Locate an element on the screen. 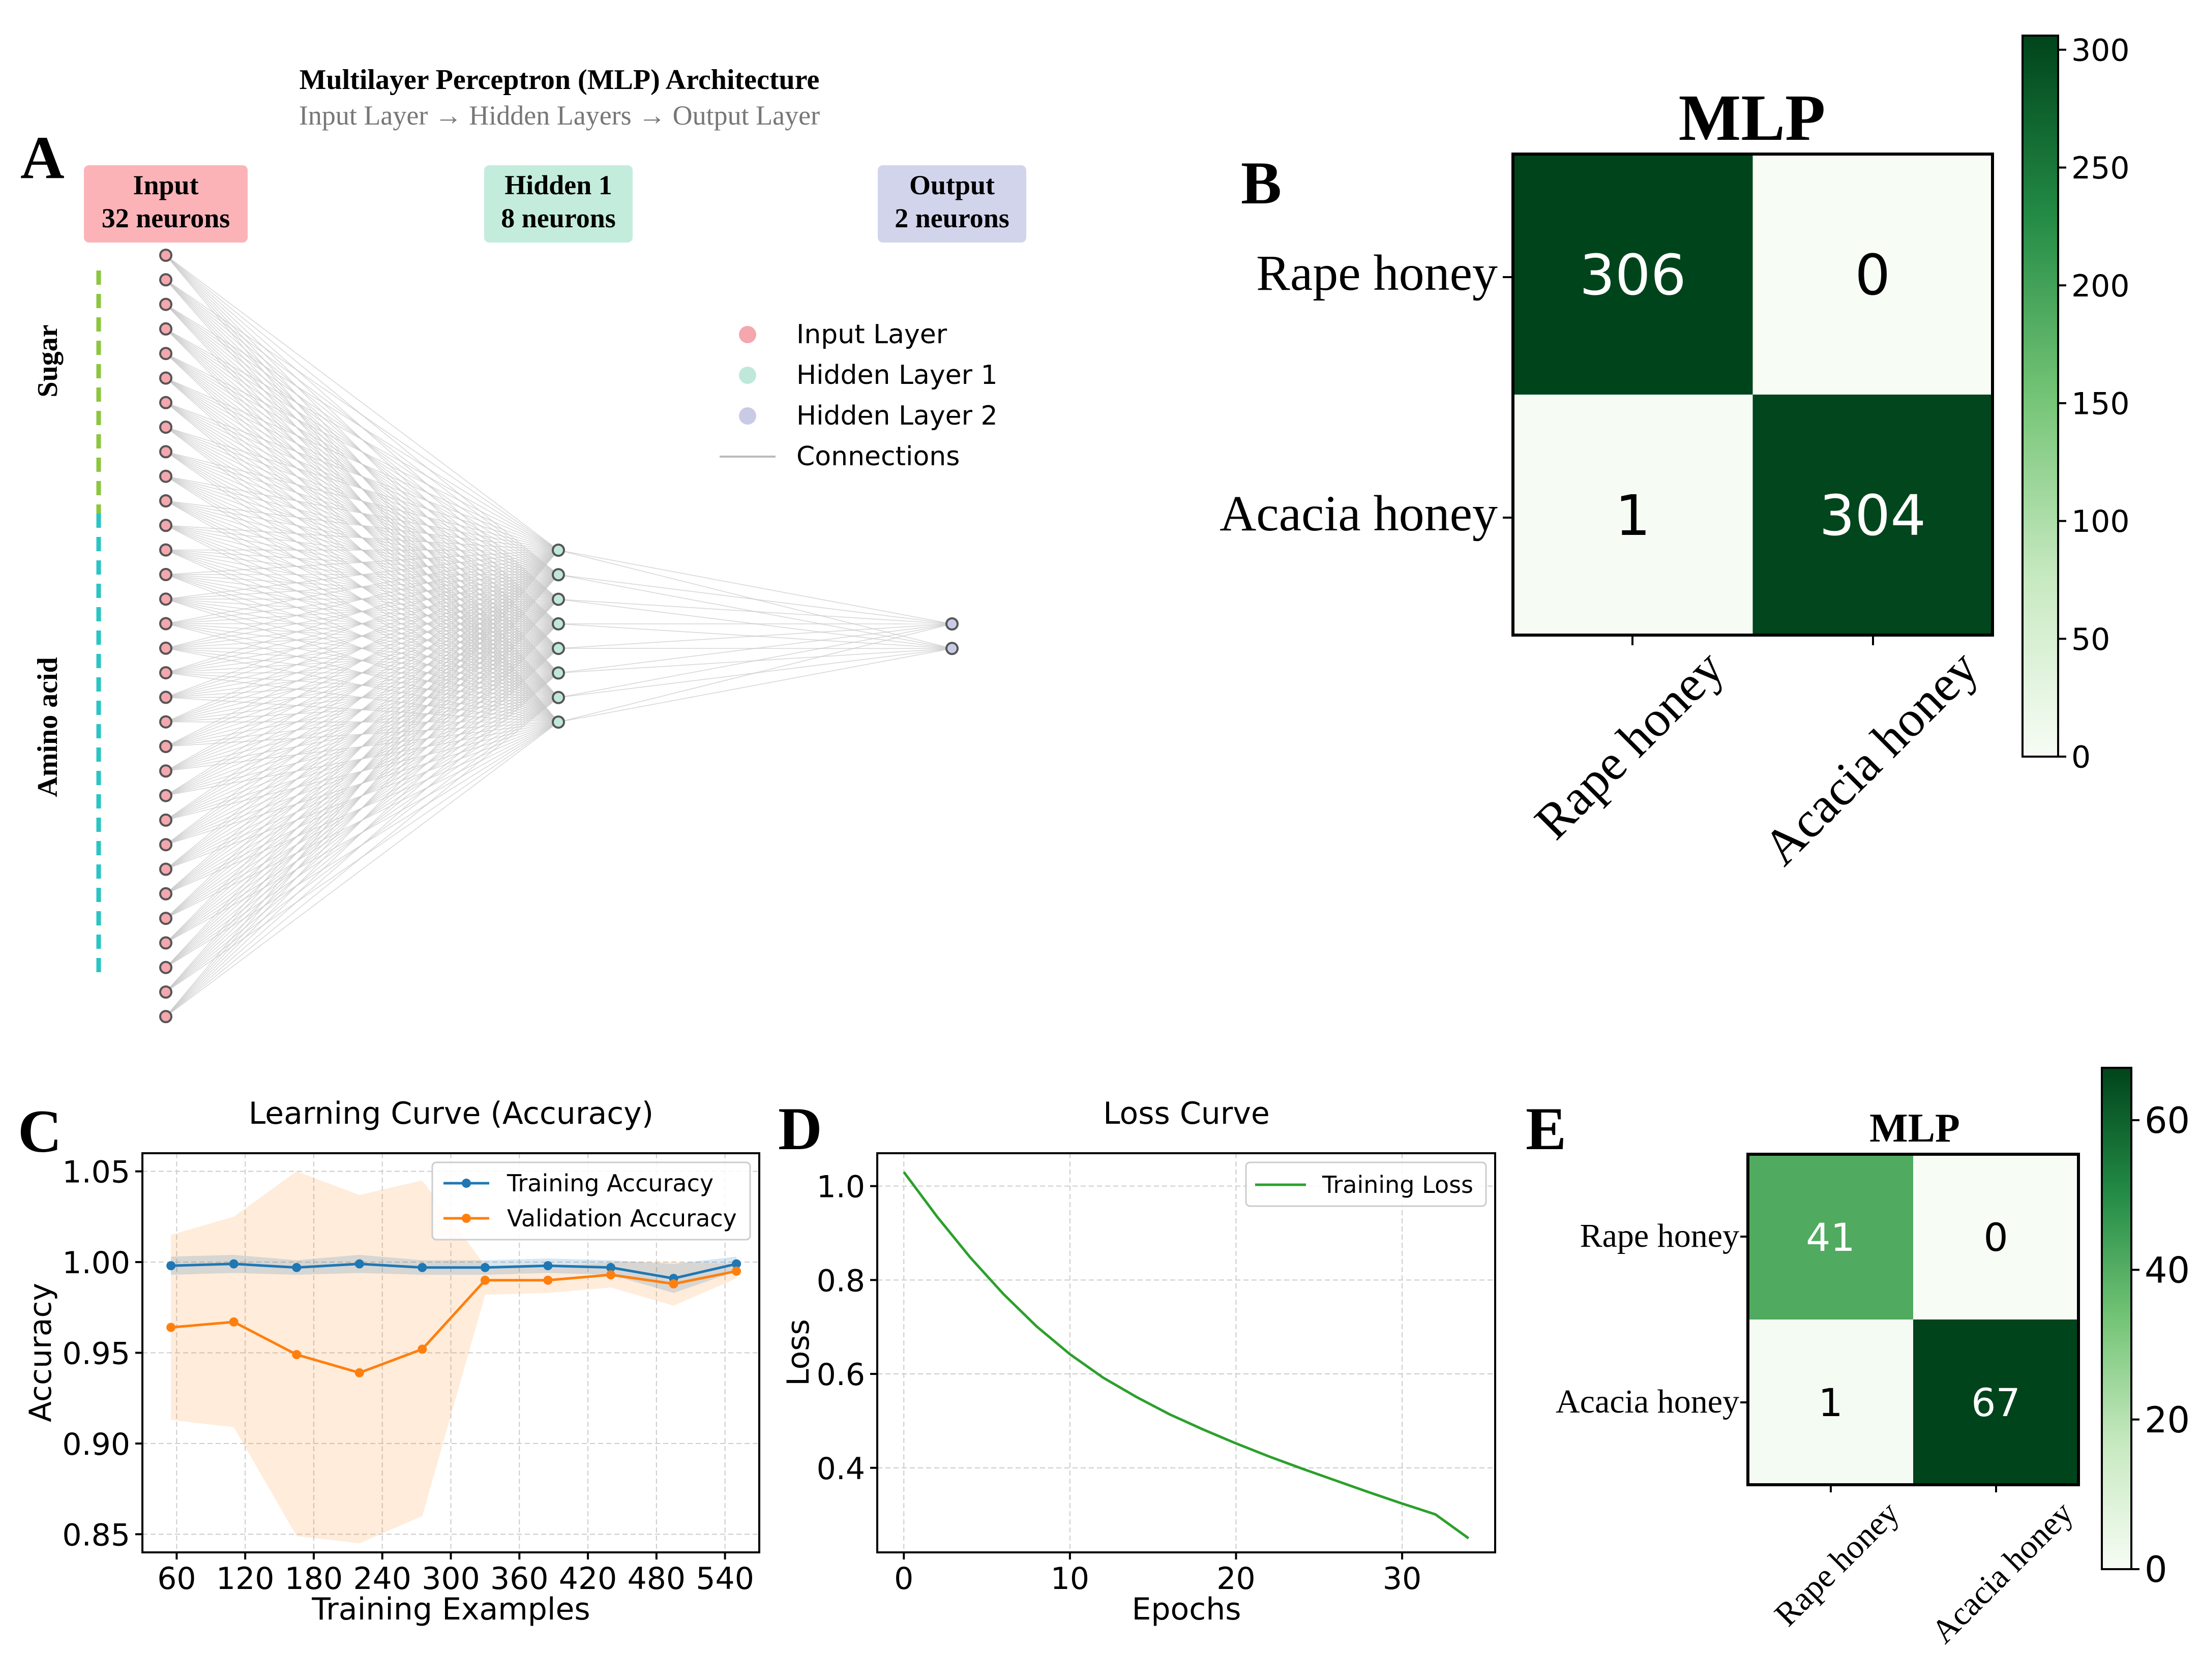  confusion-b-cells: 306 0 1 304 is located at coordinates (1753, 394).